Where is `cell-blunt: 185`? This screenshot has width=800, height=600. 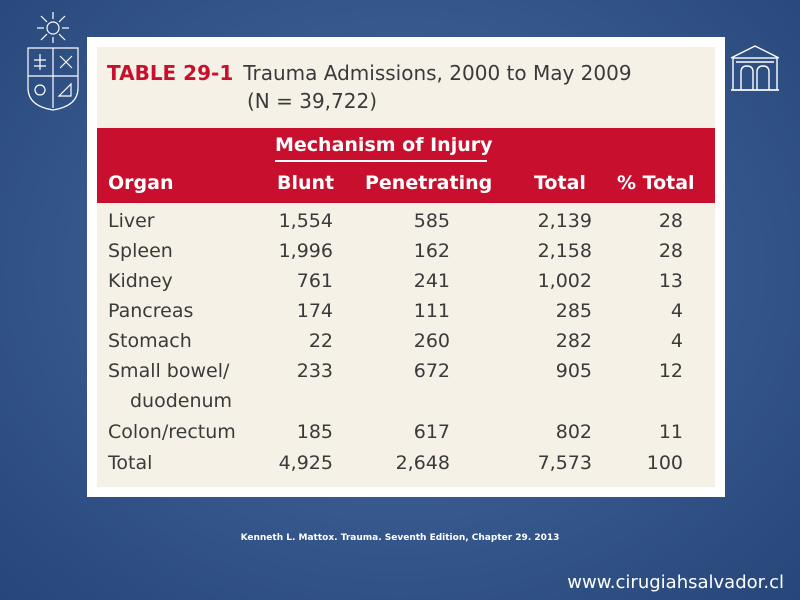
cell-blunt: 185 is located at coordinates (314, 432).